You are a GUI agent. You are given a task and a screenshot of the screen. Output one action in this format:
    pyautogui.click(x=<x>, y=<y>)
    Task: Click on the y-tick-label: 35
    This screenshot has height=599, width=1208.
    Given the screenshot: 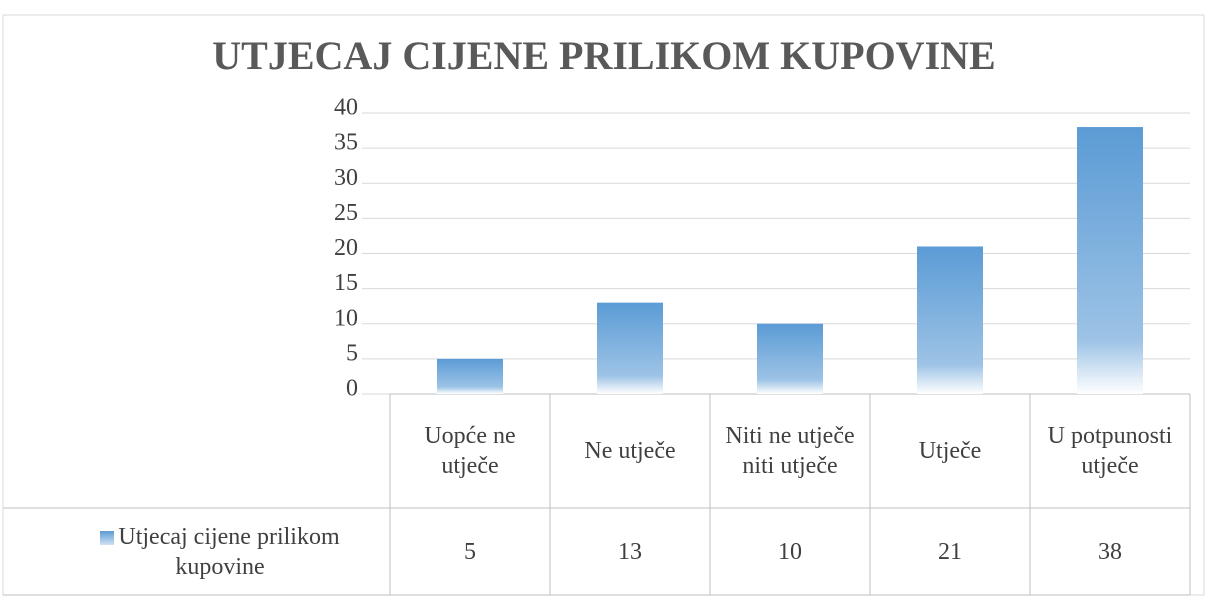 What is the action you would take?
    pyautogui.click(x=346, y=143)
    